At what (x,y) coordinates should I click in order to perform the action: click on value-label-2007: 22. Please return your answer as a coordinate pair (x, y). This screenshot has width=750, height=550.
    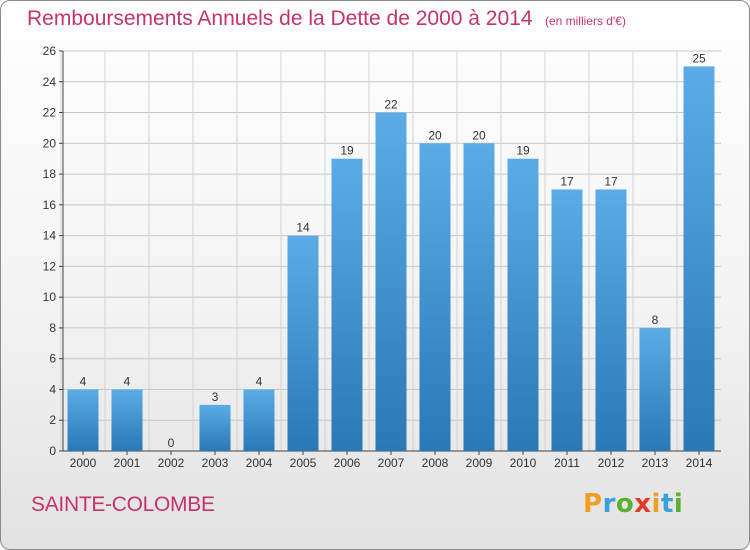
    Looking at the image, I should click on (391, 105).